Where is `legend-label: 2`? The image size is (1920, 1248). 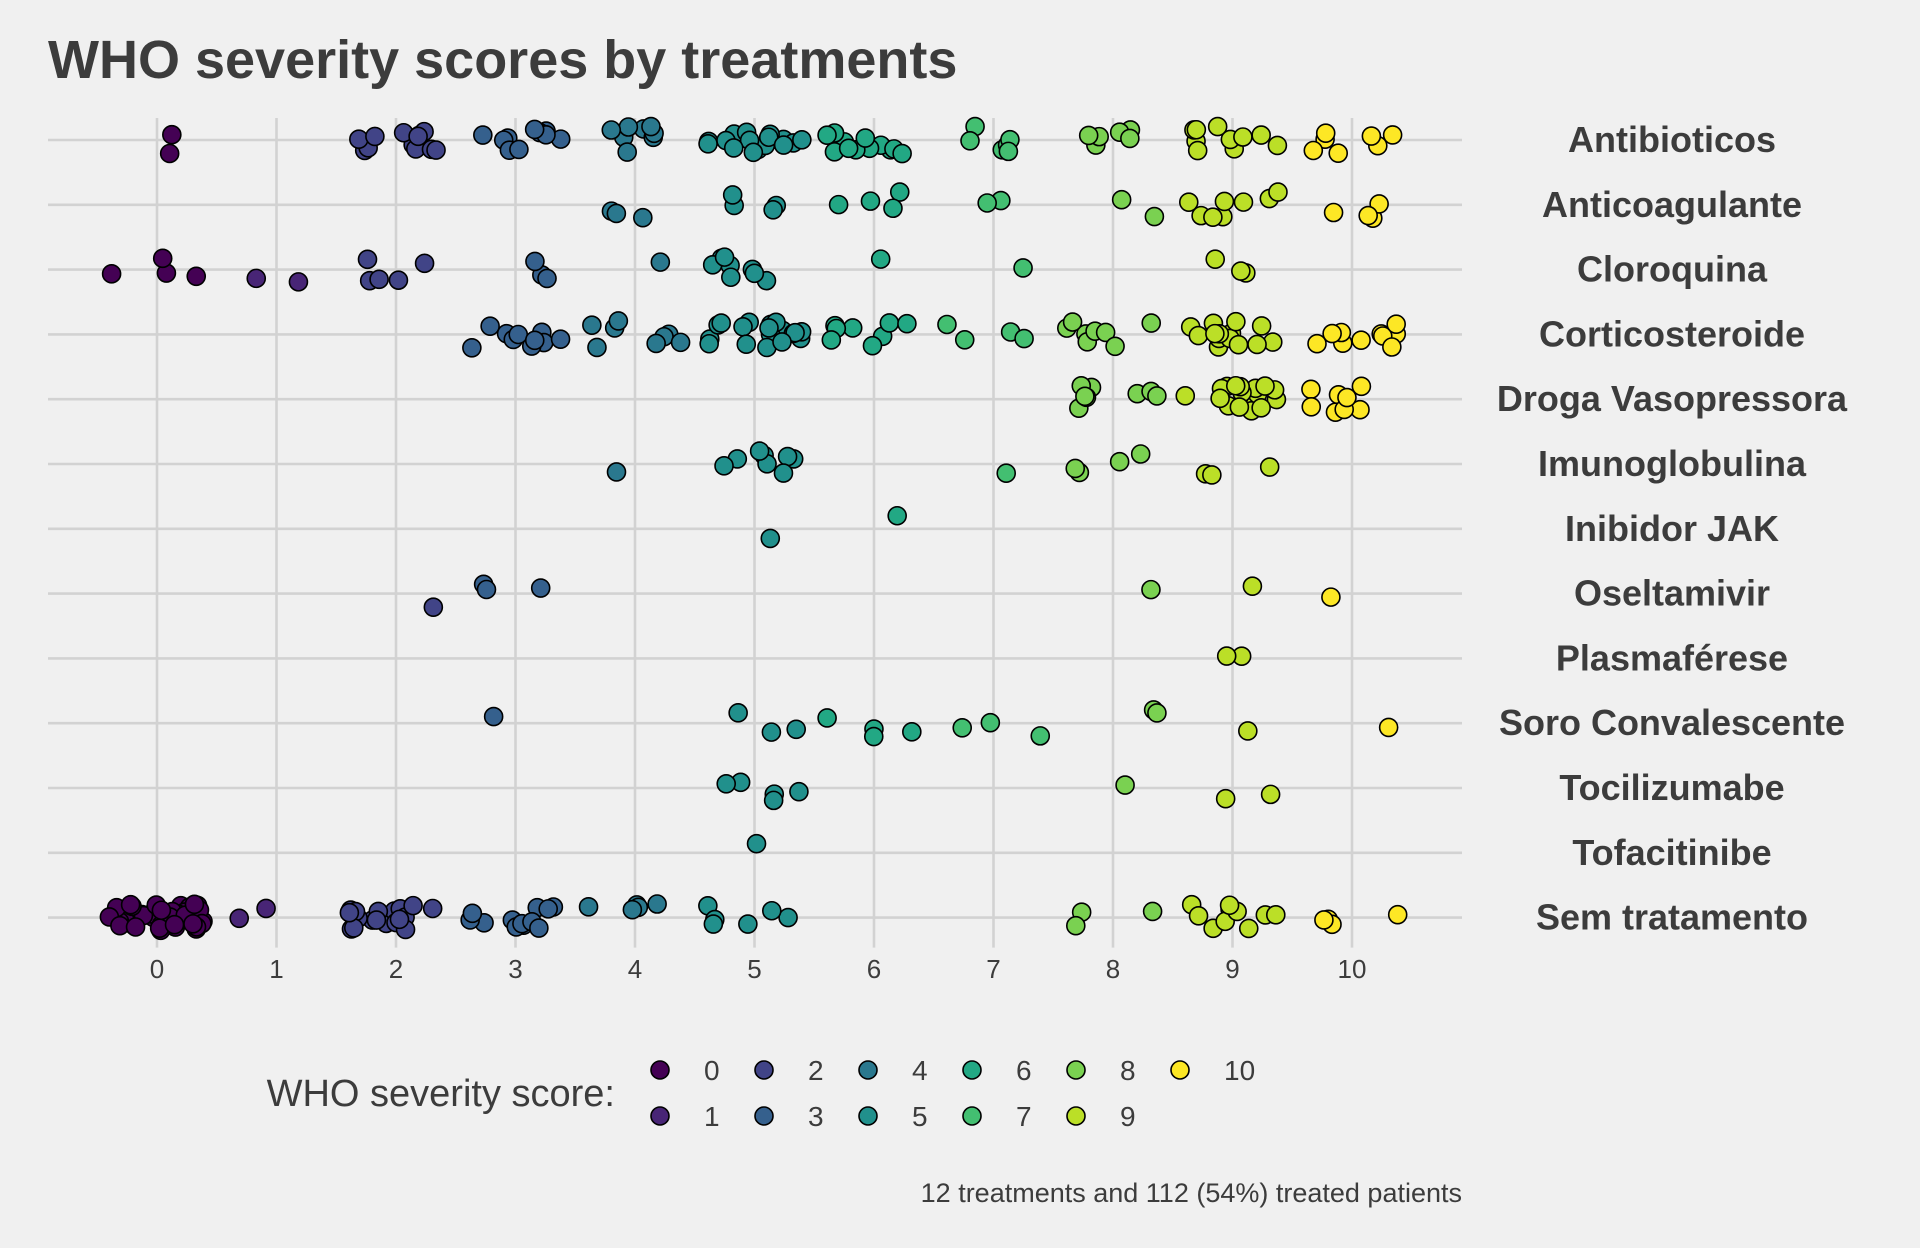
legend-label: 2 is located at coordinates (816, 1070).